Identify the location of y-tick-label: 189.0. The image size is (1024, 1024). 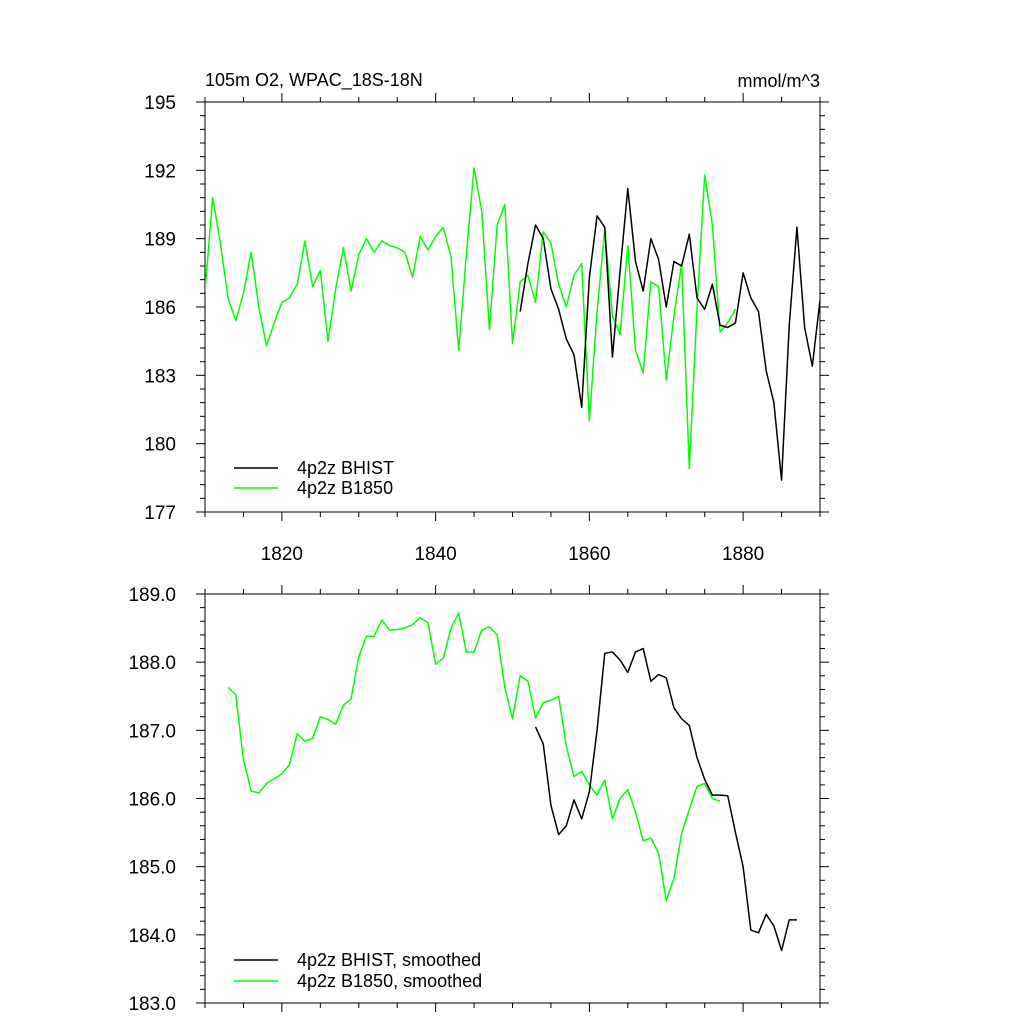
(152, 595).